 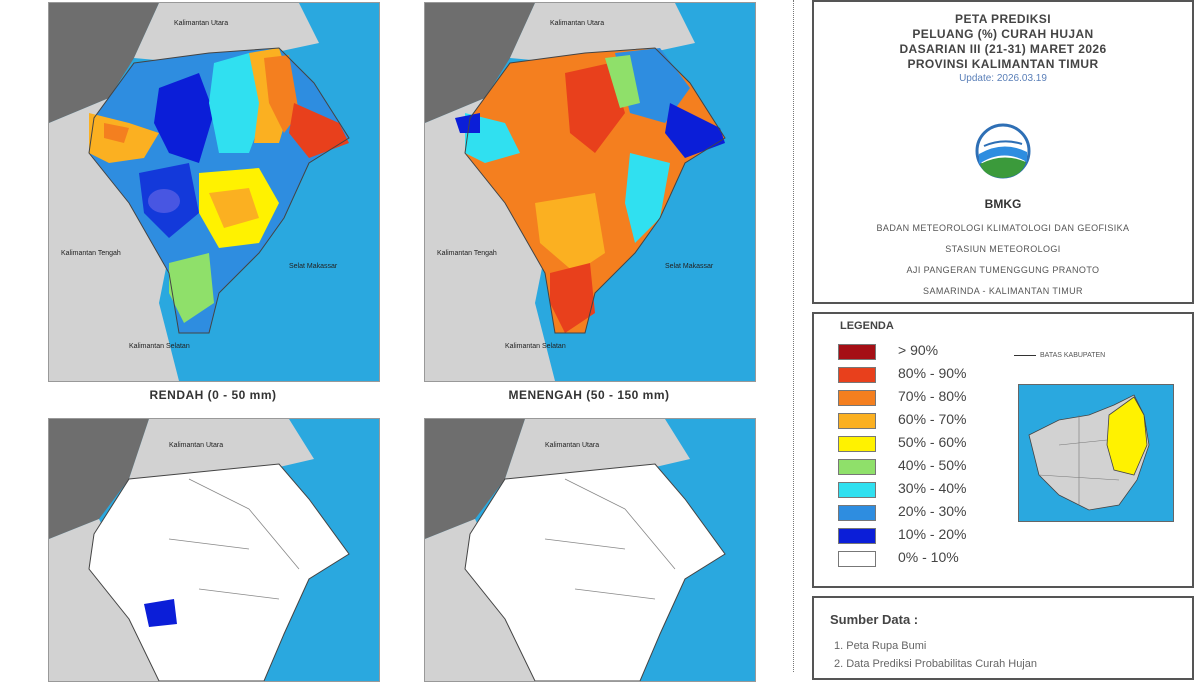 What do you see at coordinates (1003, 204) in the screenshot?
I see `bmkg-logo-text: BMKG` at bounding box center [1003, 204].